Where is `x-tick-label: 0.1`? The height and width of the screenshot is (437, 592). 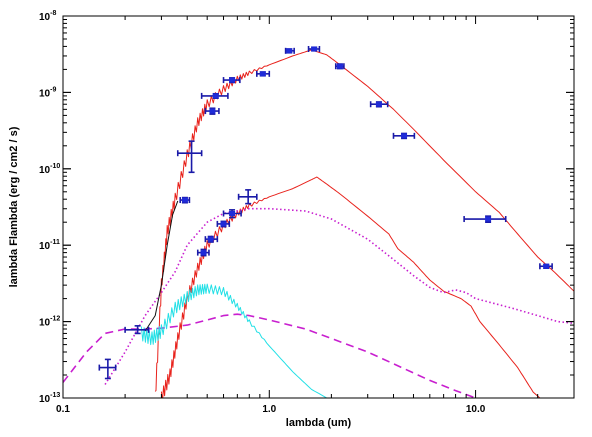 x-tick-label: 0.1 is located at coordinates (63, 409).